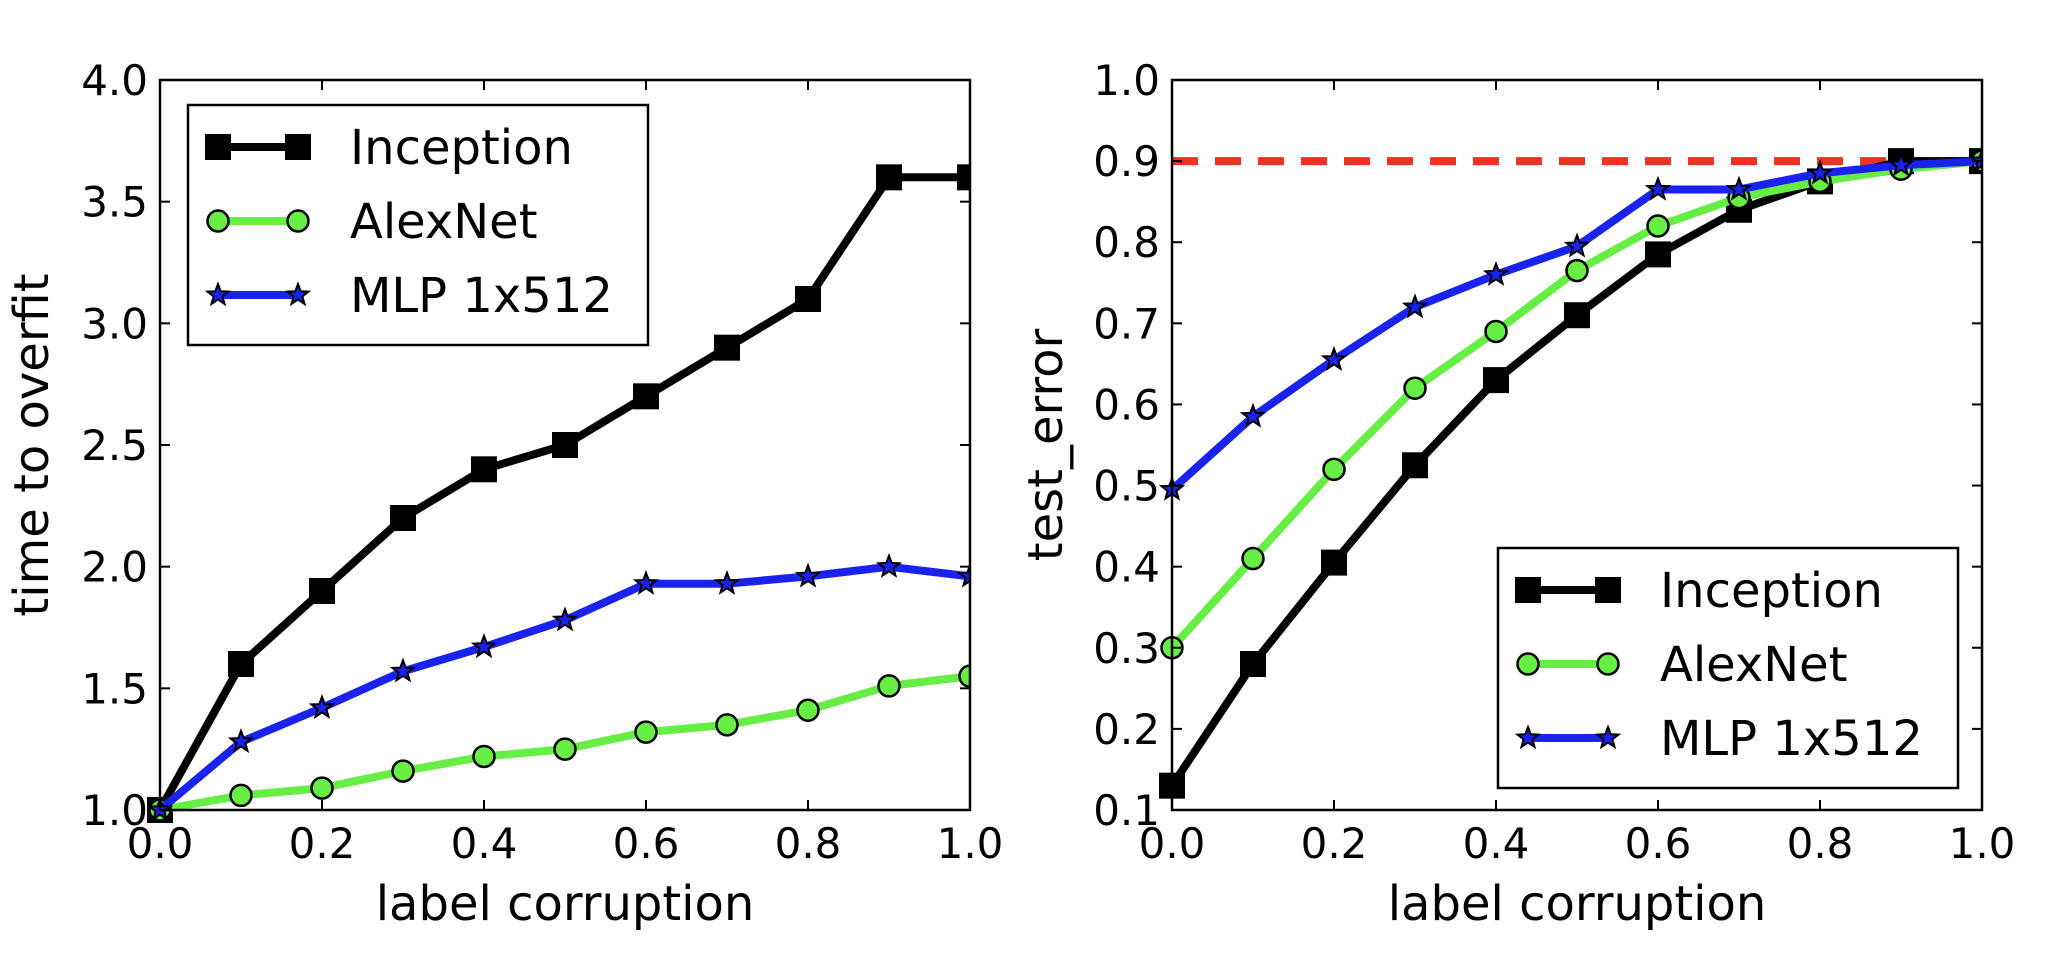 The width and height of the screenshot is (2050, 954). Describe the element at coordinates (114, 688) in the screenshot. I see `y-tick-label: 1.5` at that location.